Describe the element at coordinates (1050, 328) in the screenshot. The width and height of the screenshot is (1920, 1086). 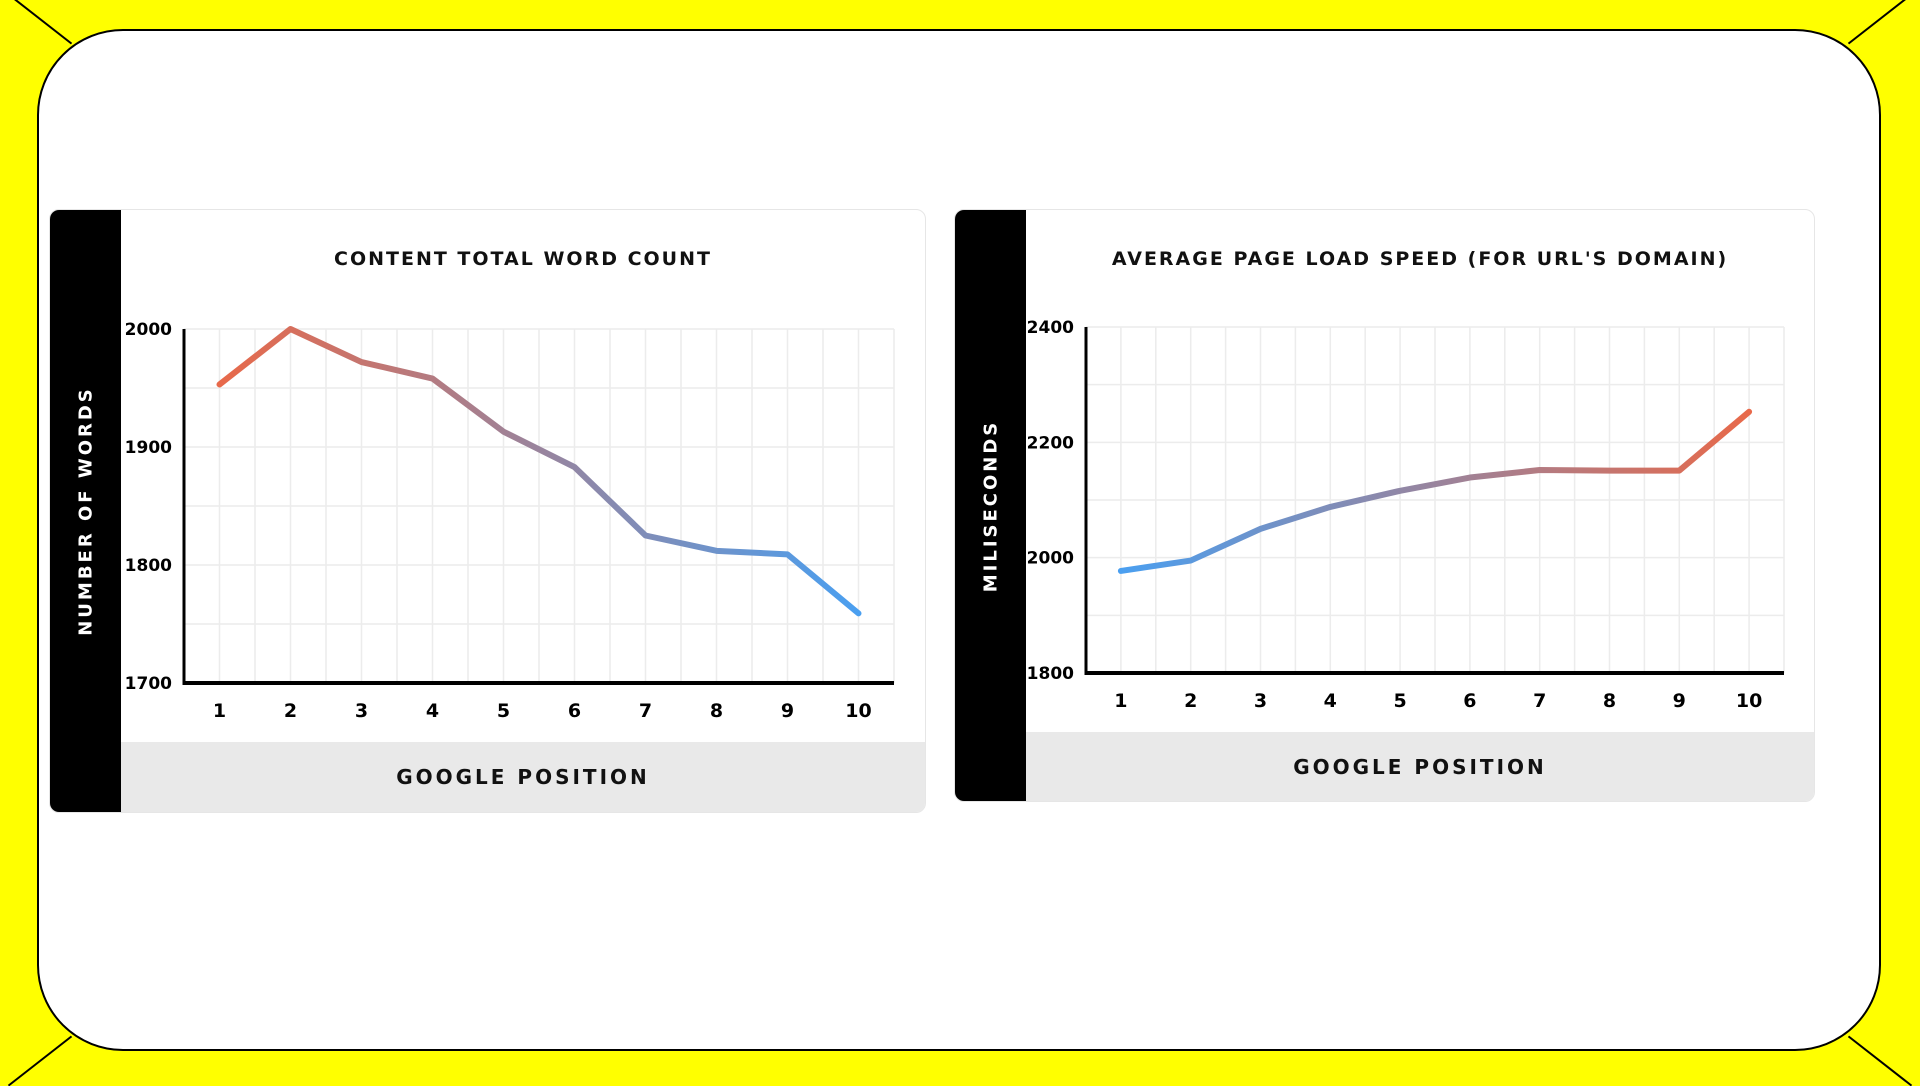
I see `y-tick-label: 2400` at that location.